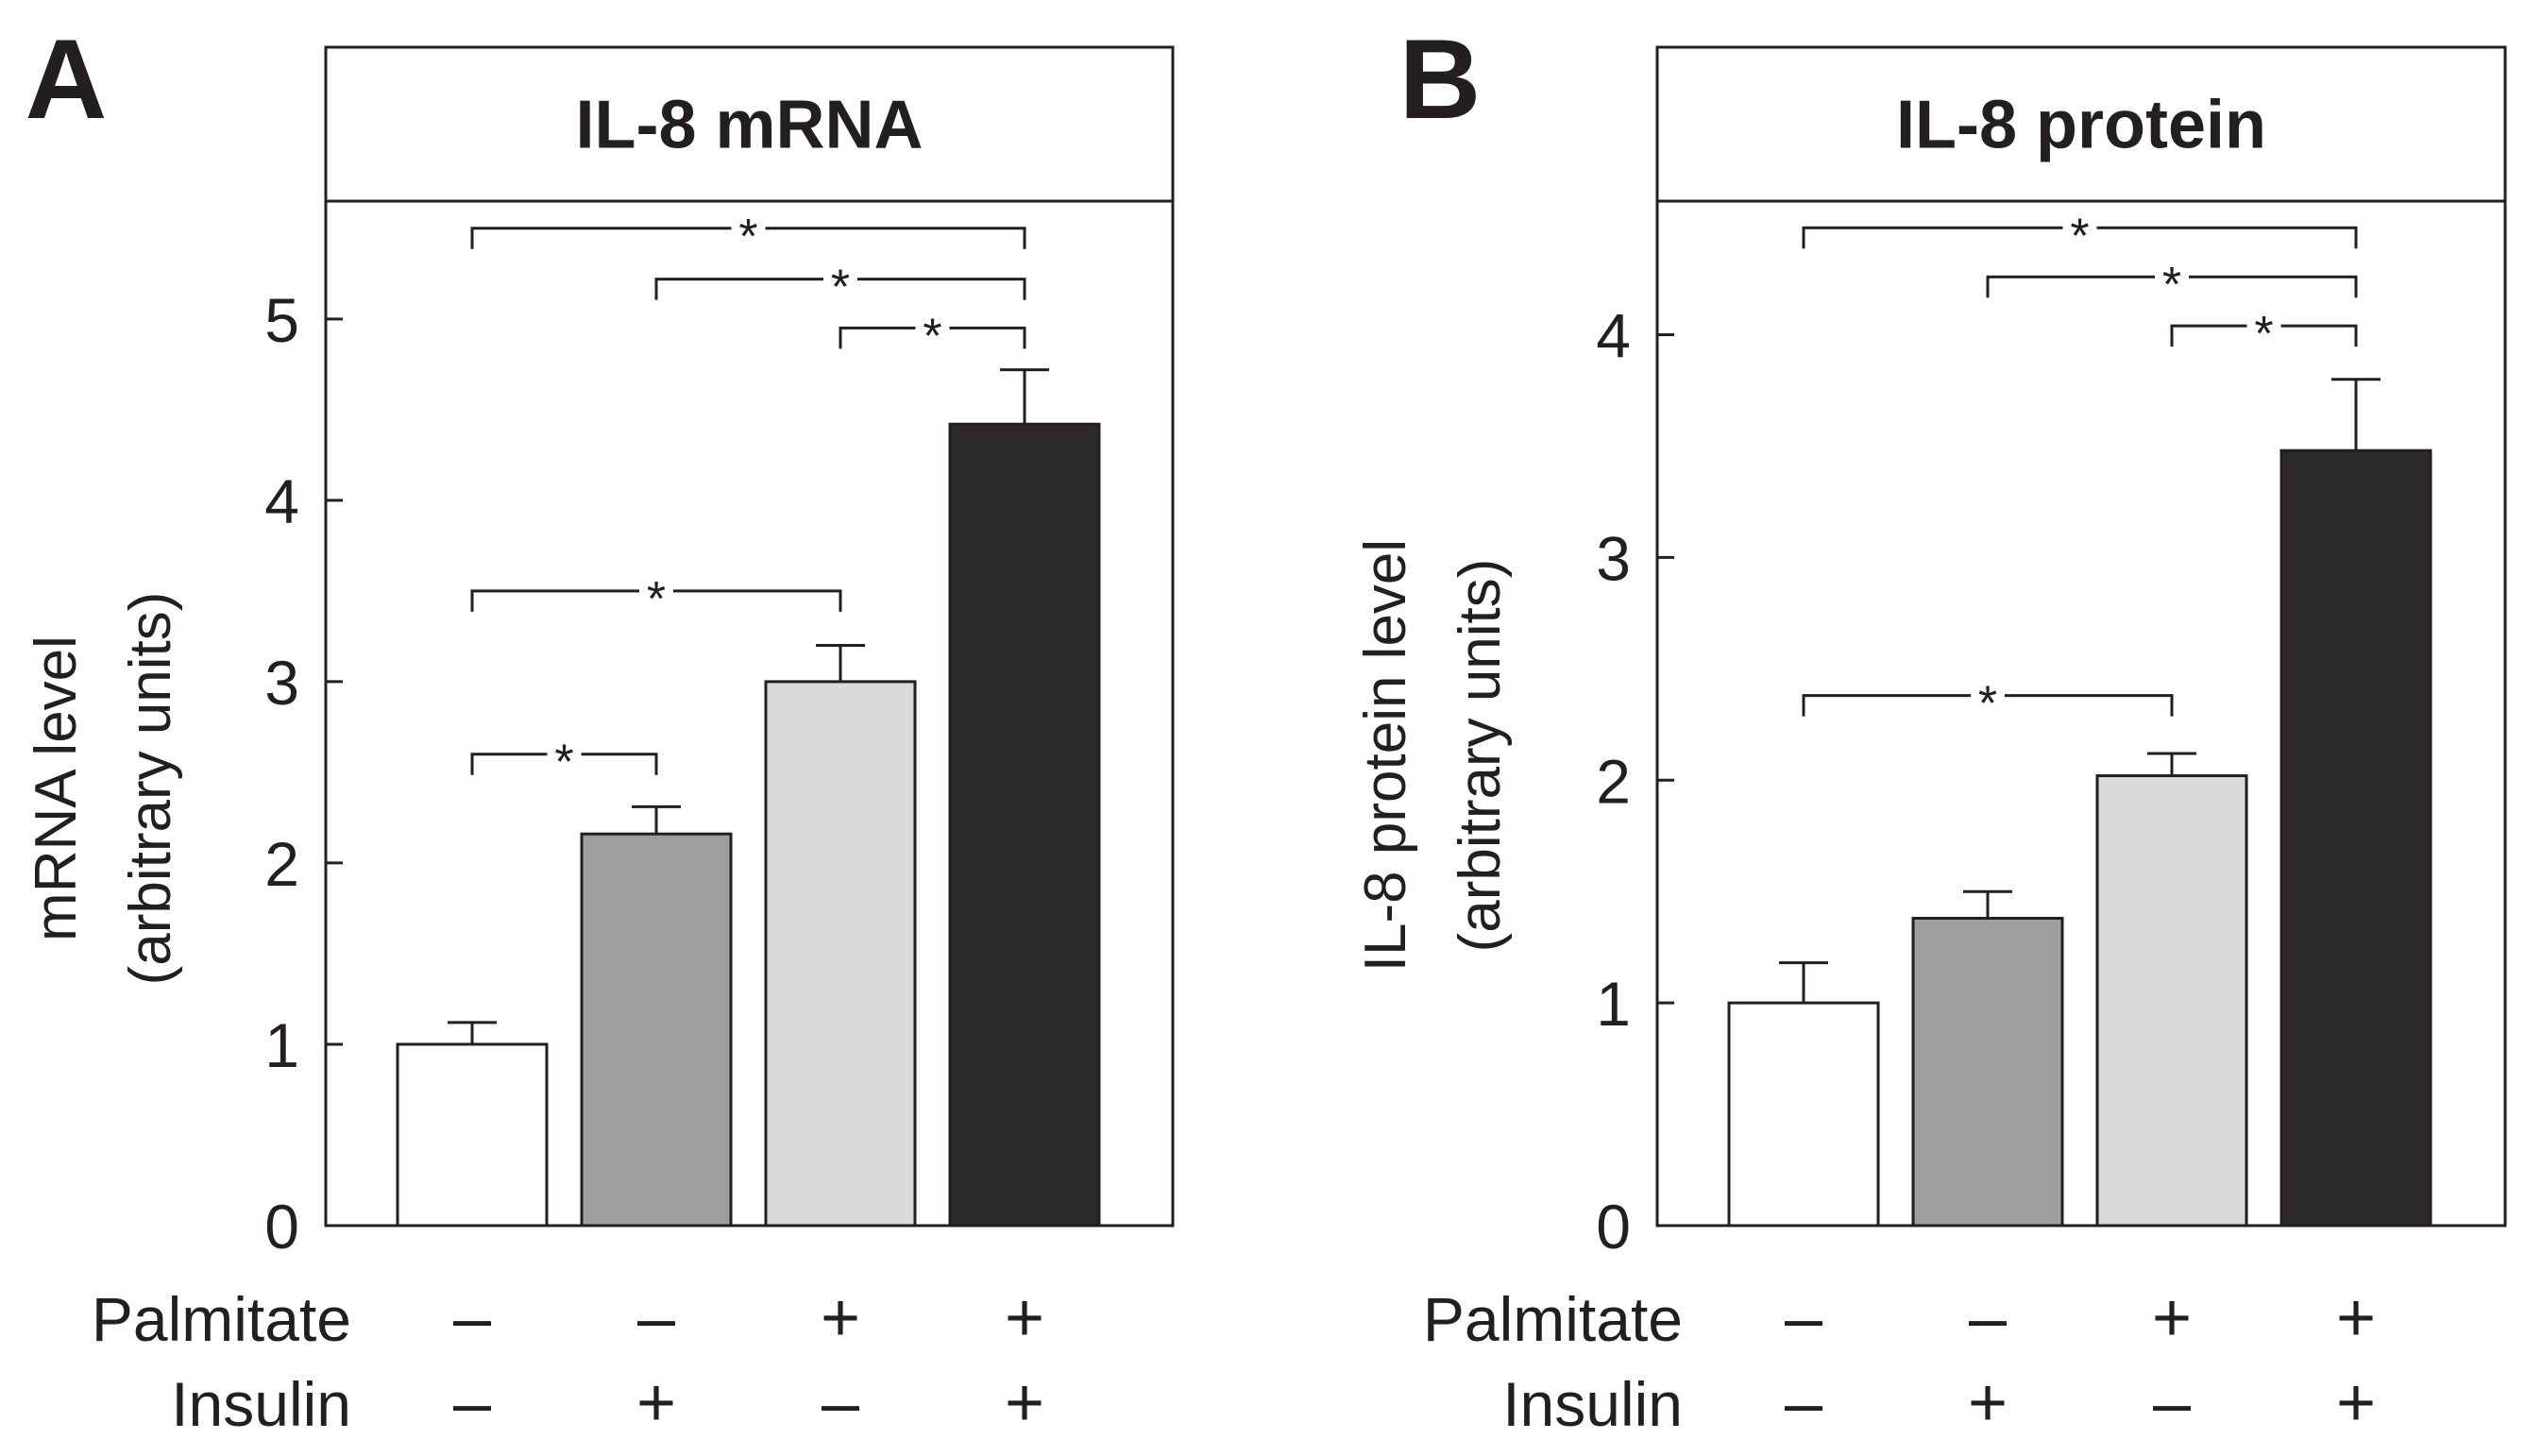  I want to click on chart-title: IL-8 protein, so click(2081, 125).